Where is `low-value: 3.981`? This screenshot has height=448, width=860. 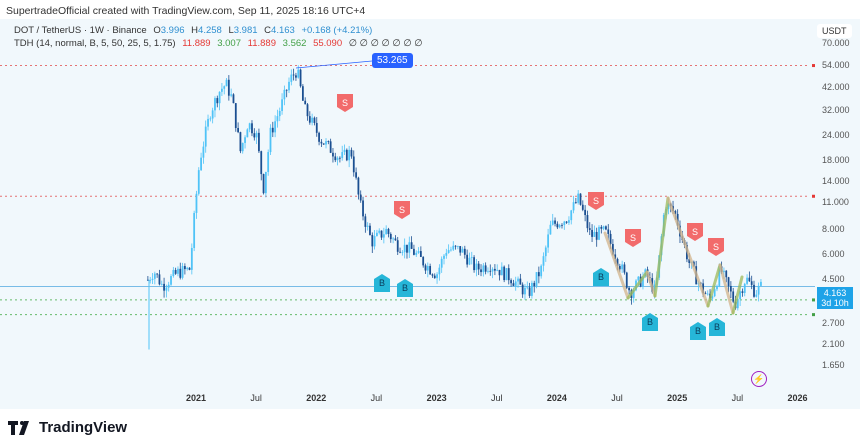
low-value: 3.981 is located at coordinates (245, 30).